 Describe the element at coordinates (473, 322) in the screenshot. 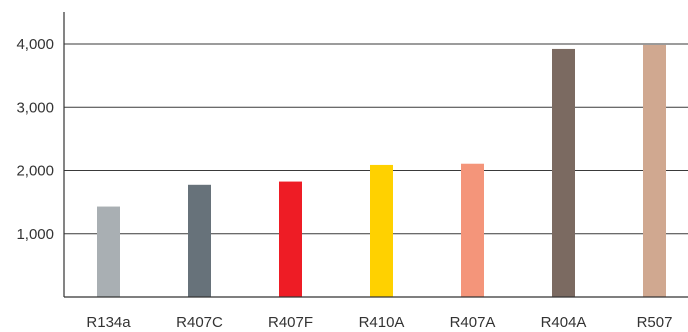

I see `x-tick-label: R407A` at that location.